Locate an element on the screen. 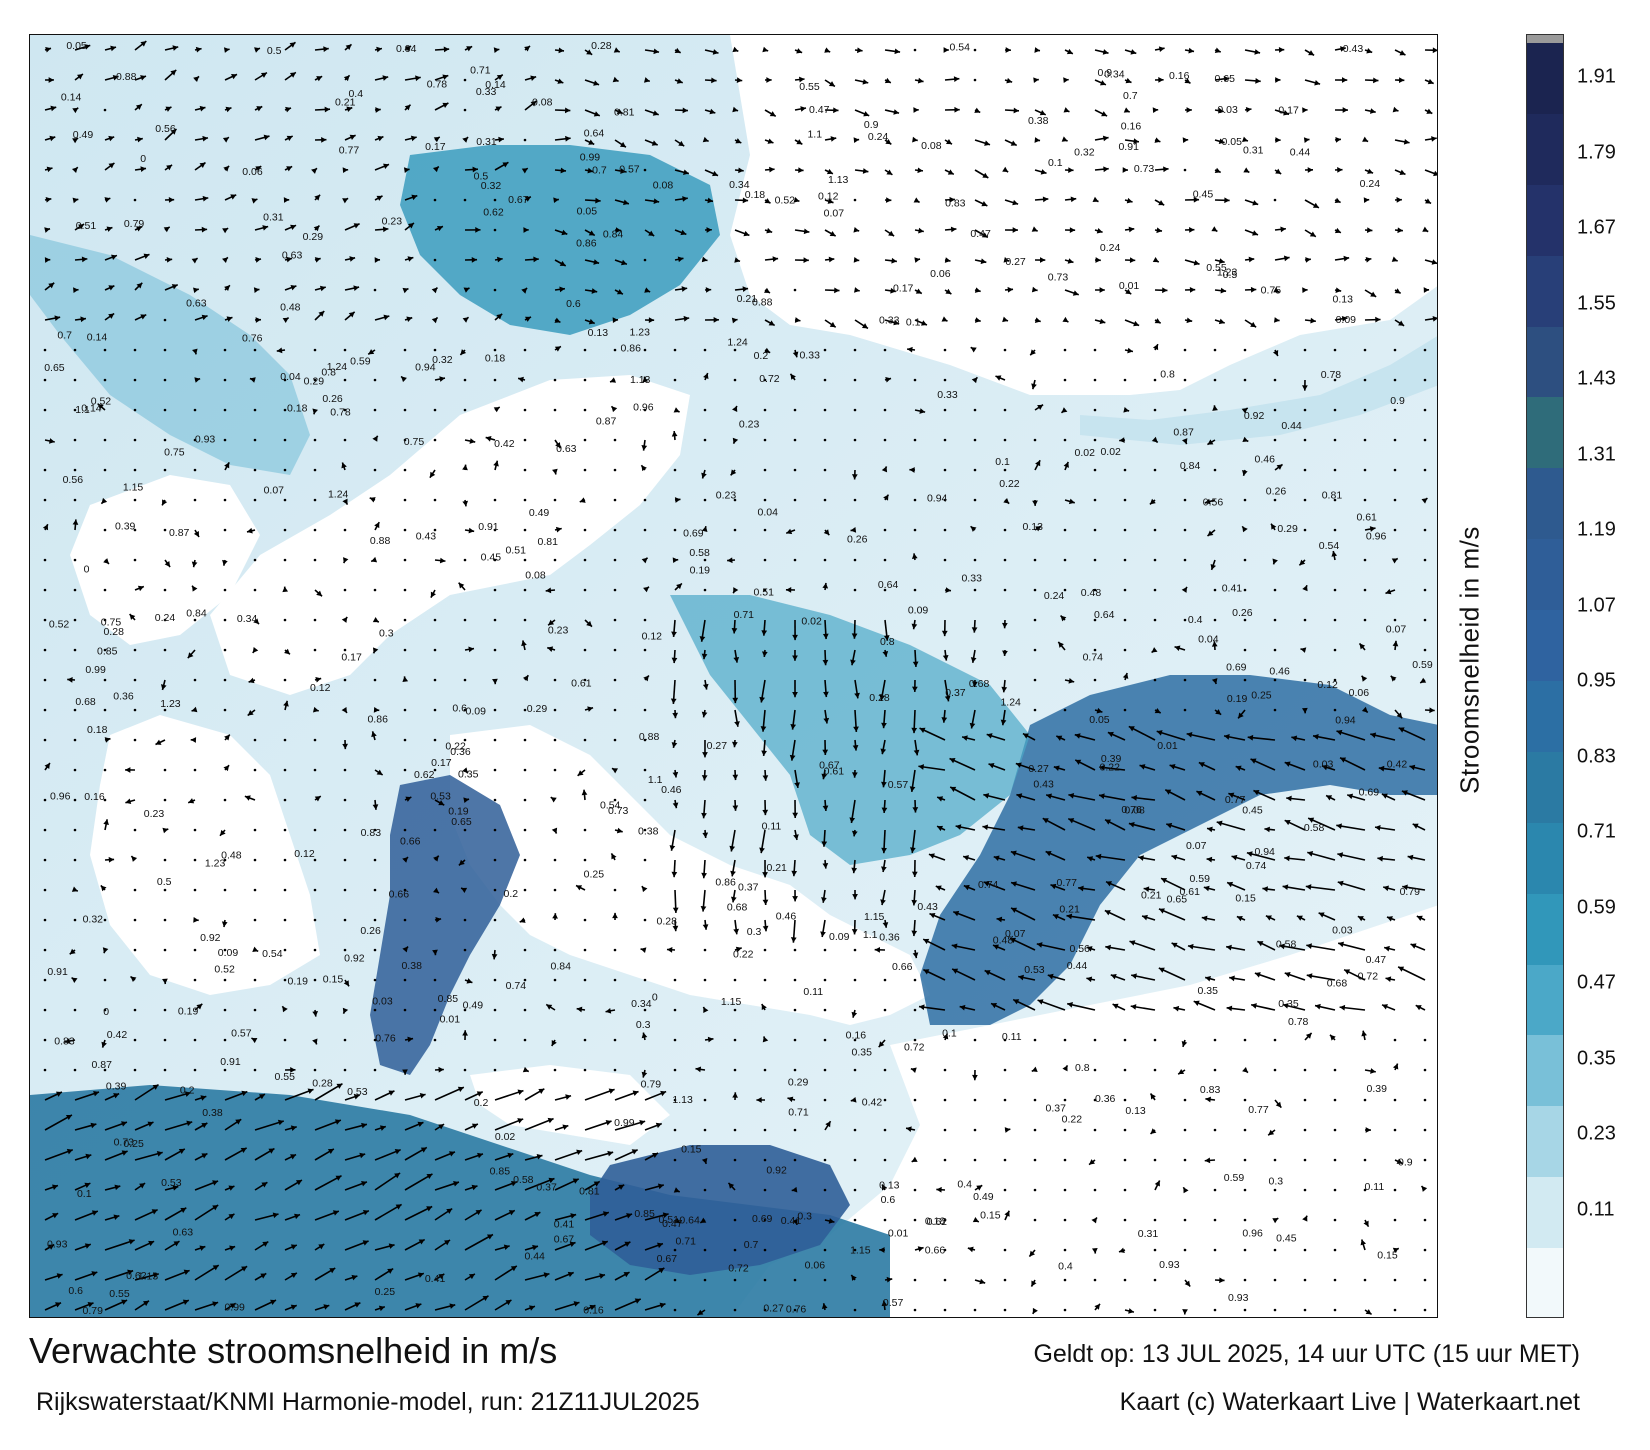 Image resolution: width=1650 pixels, height=1450 pixels. speed-value-label: 1.1 is located at coordinates (655, 780).